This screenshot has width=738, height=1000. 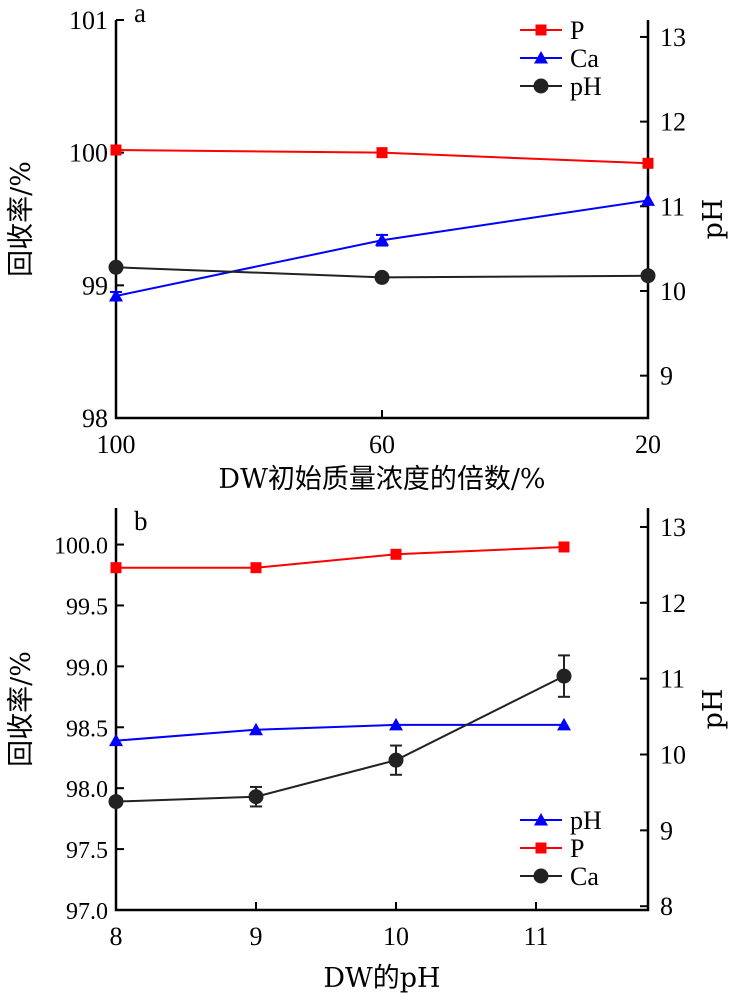 What do you see at coordinates (382, 444) in the screenshot?
I see `x-tick-label: 60` at bounding box center [382, 444].